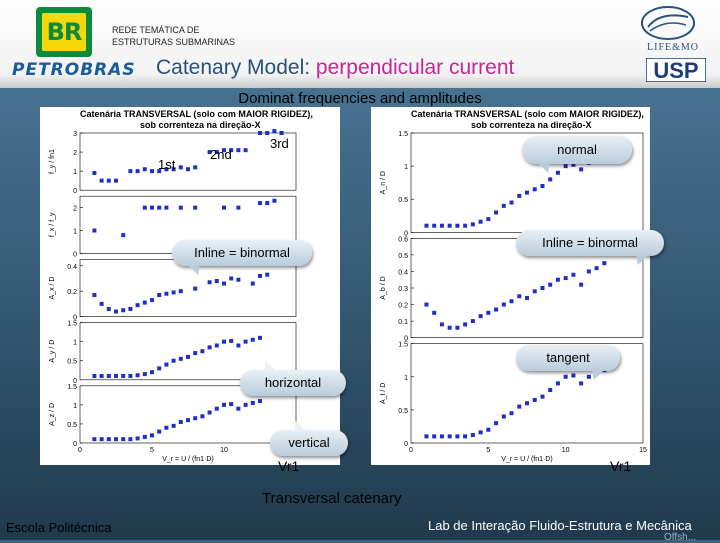  Describe the element at coordinates (52, 161) in the screenshot. I see `left-subplot-0-ylabel: f_y / fn1` at that location.